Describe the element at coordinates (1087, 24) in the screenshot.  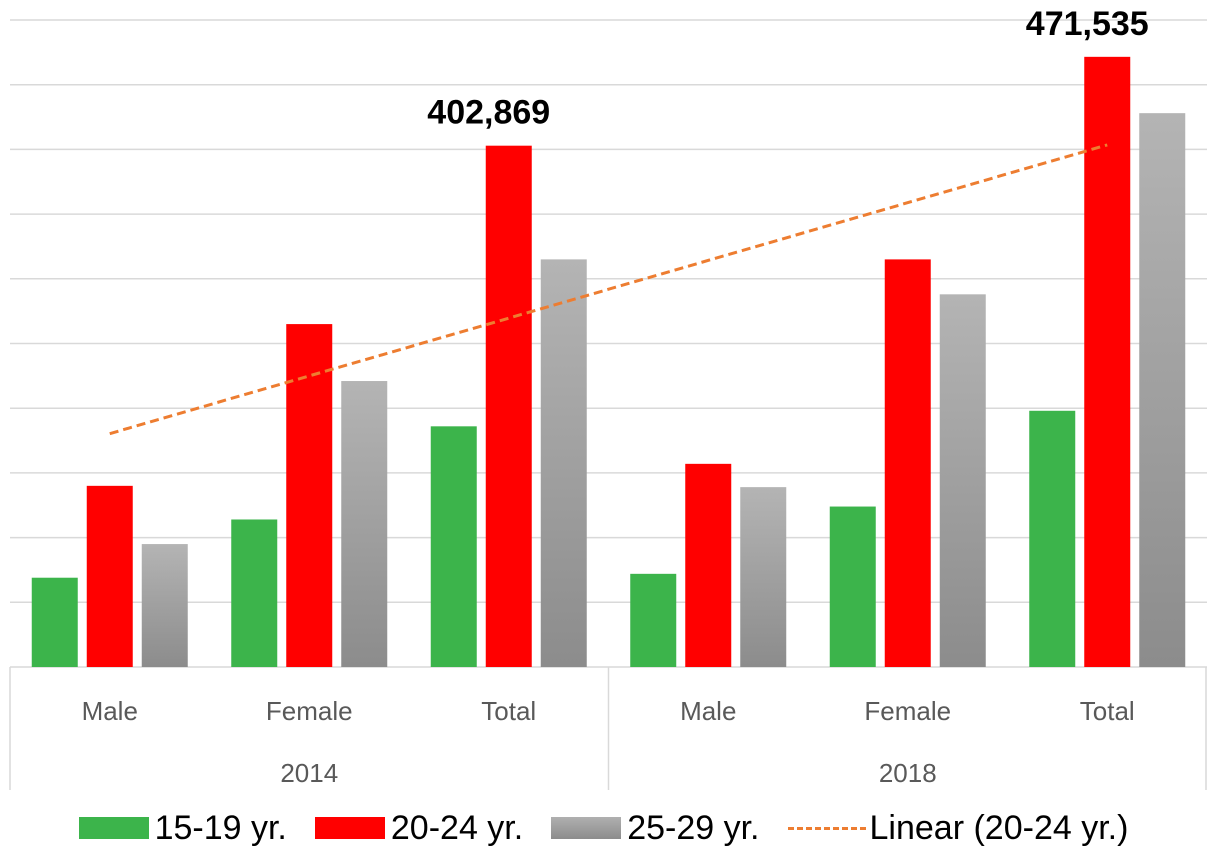
I see `data-label: 471,535` at that location.